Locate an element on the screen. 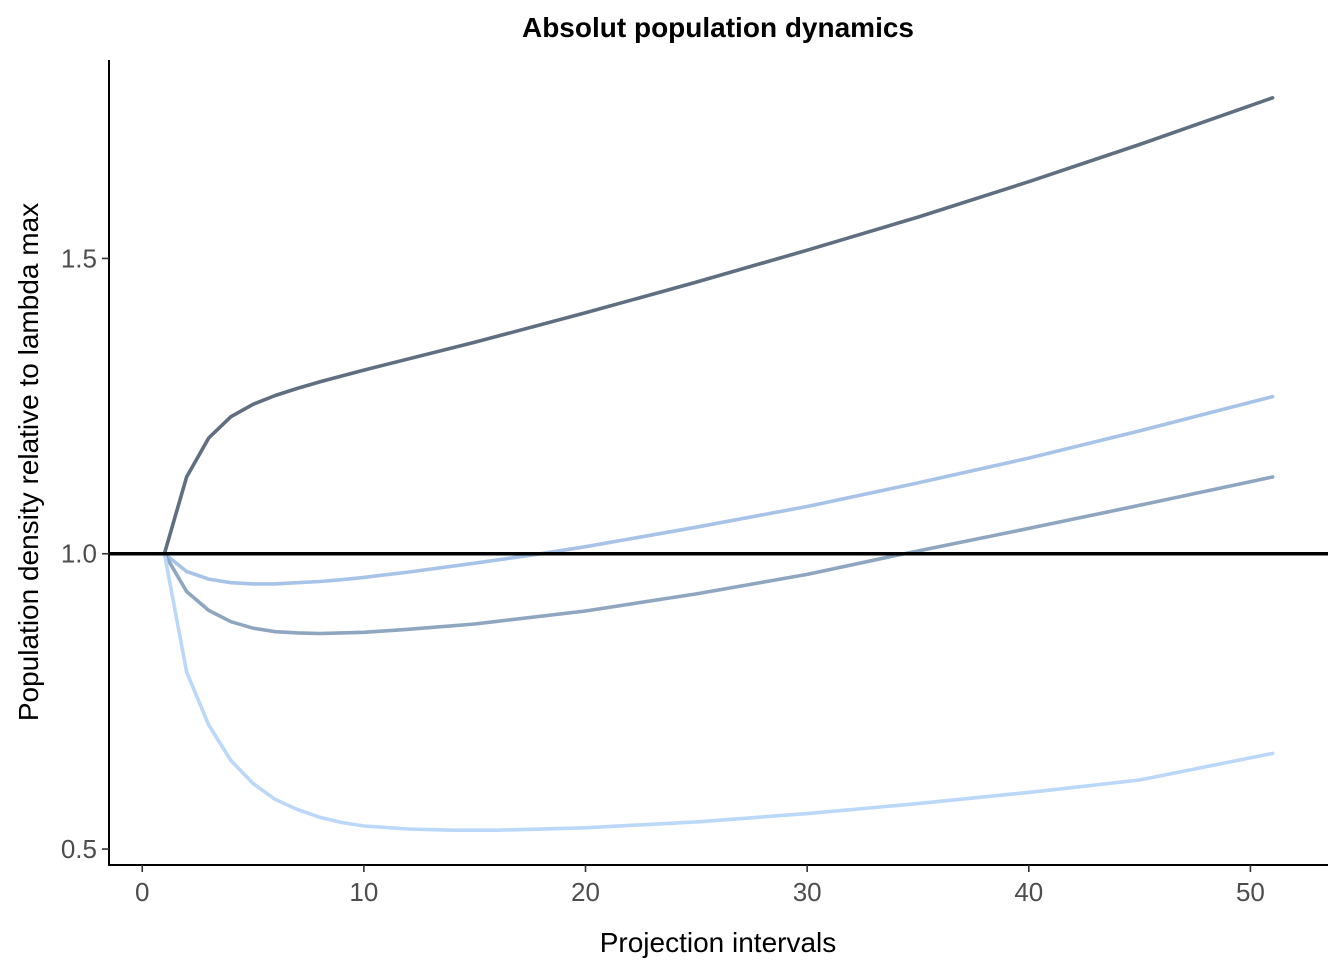  x-tick-label: 20 is located at coordinates (585, 892).